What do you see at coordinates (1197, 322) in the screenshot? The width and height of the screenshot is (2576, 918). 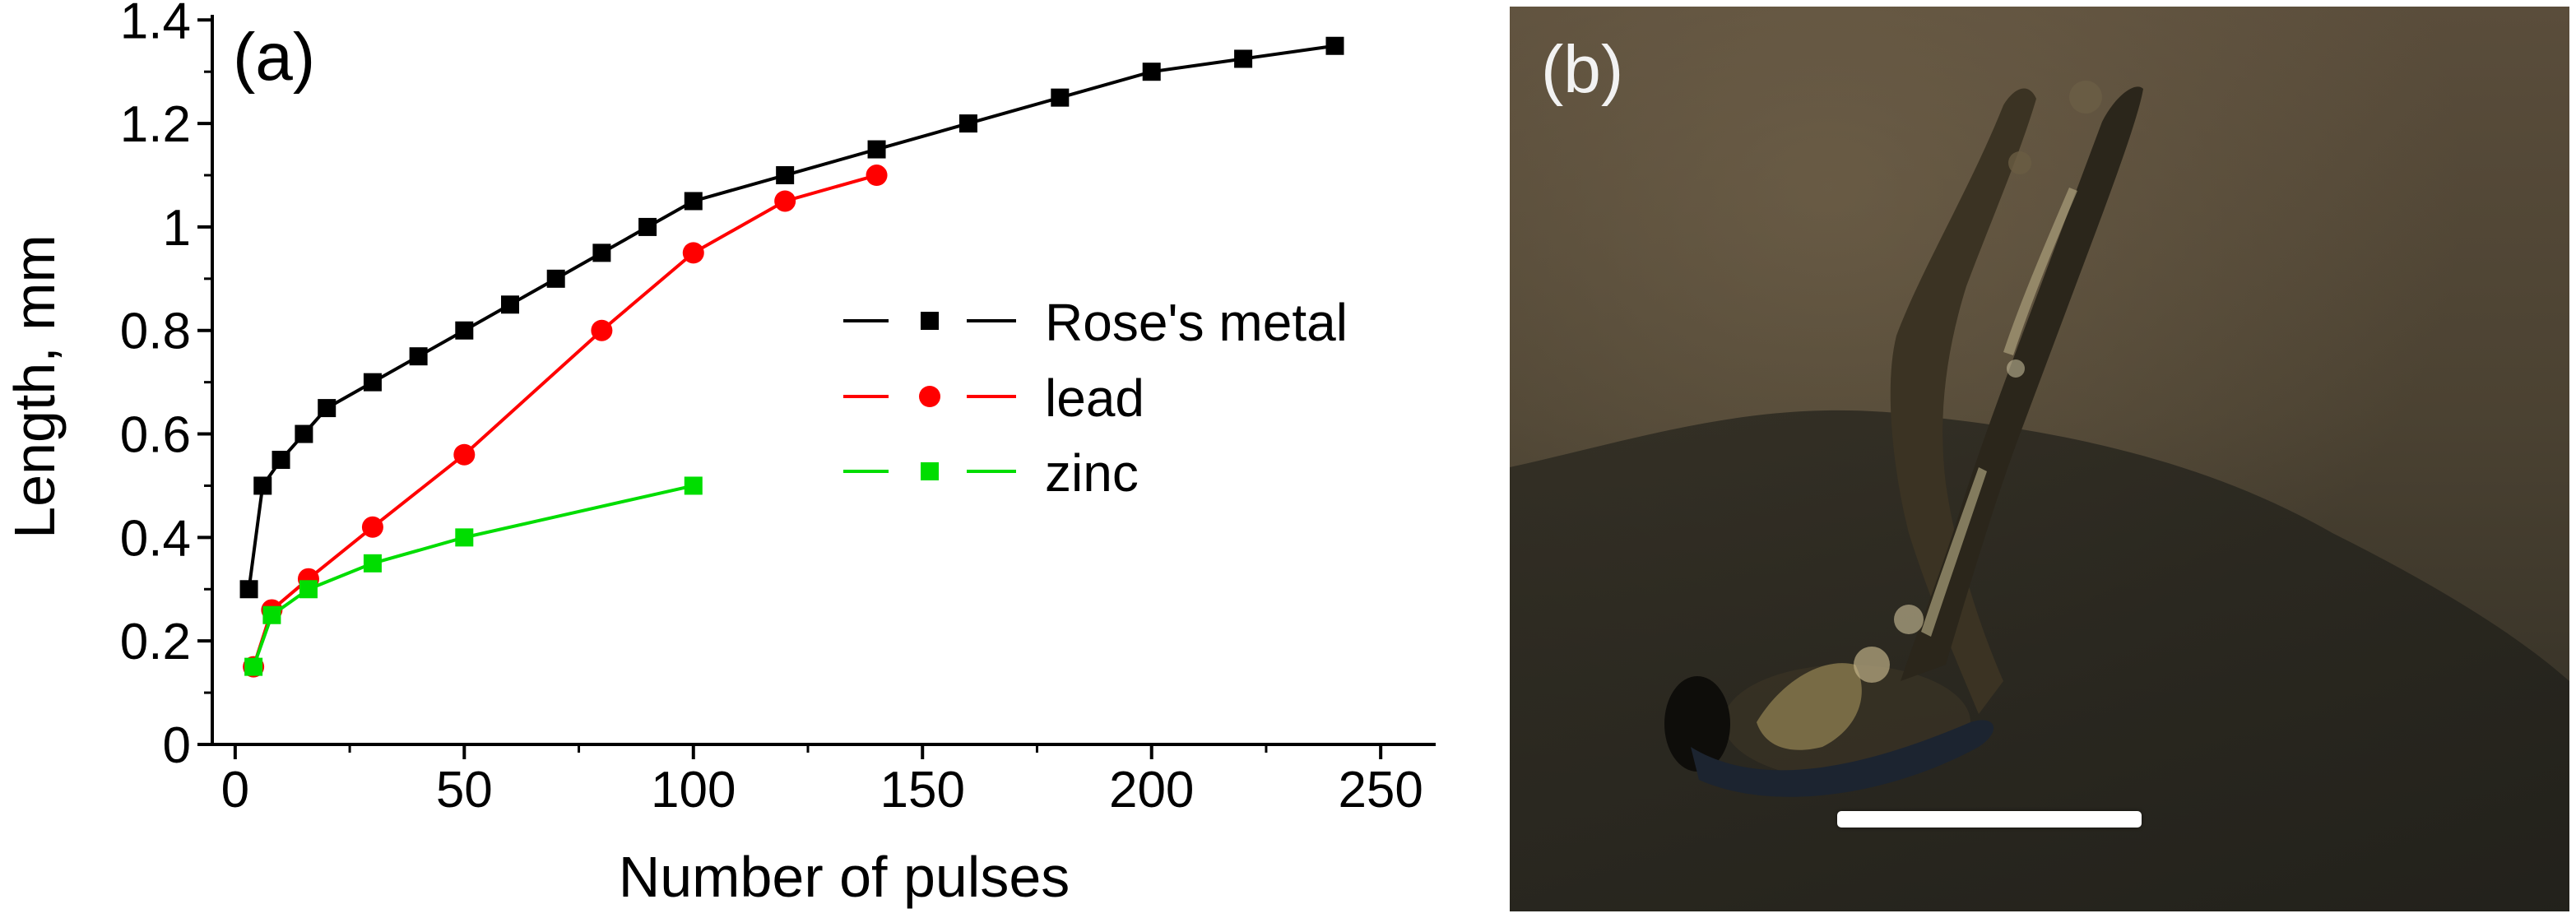 I see `legend-label: Rose's metal` at bounding box center [1197, 322].